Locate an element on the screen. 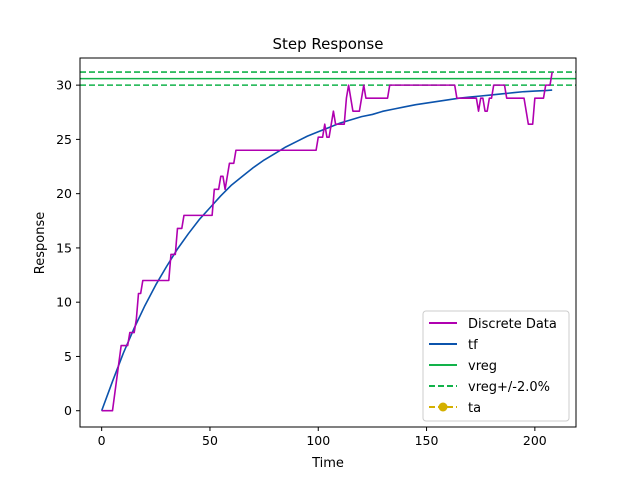 This screenshot has width=640, height=480. legend-label-ta: ta is located at coordinates (474, 408).